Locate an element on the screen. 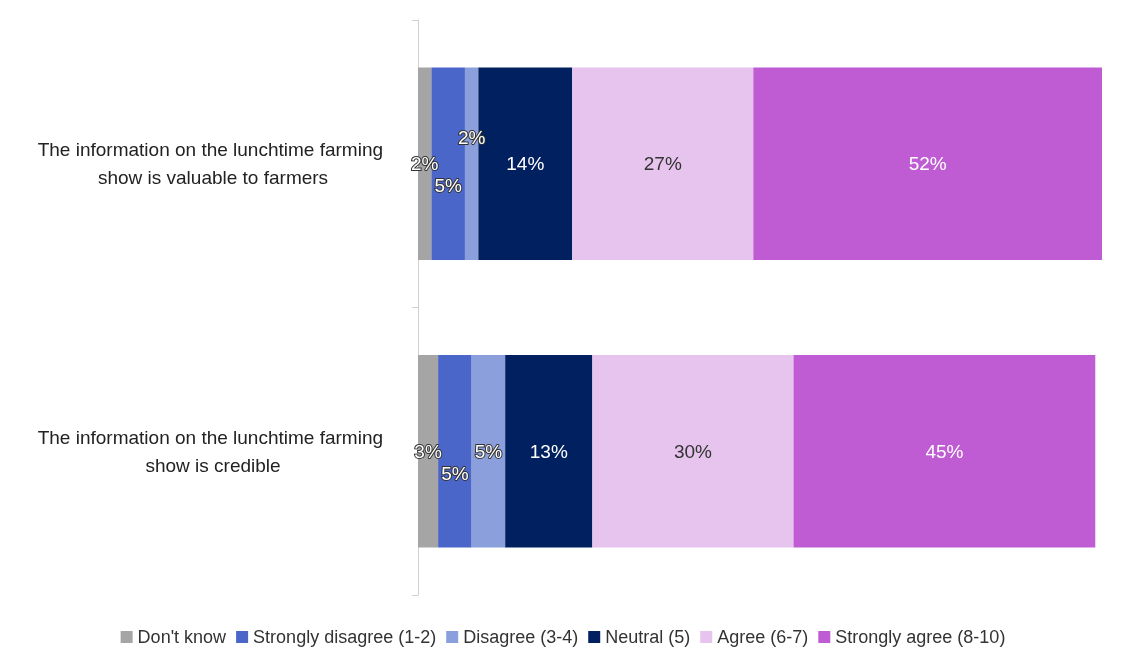 This screenshot has width=1130, height=664. data-label: 52% is located at coordinates (927, 164).